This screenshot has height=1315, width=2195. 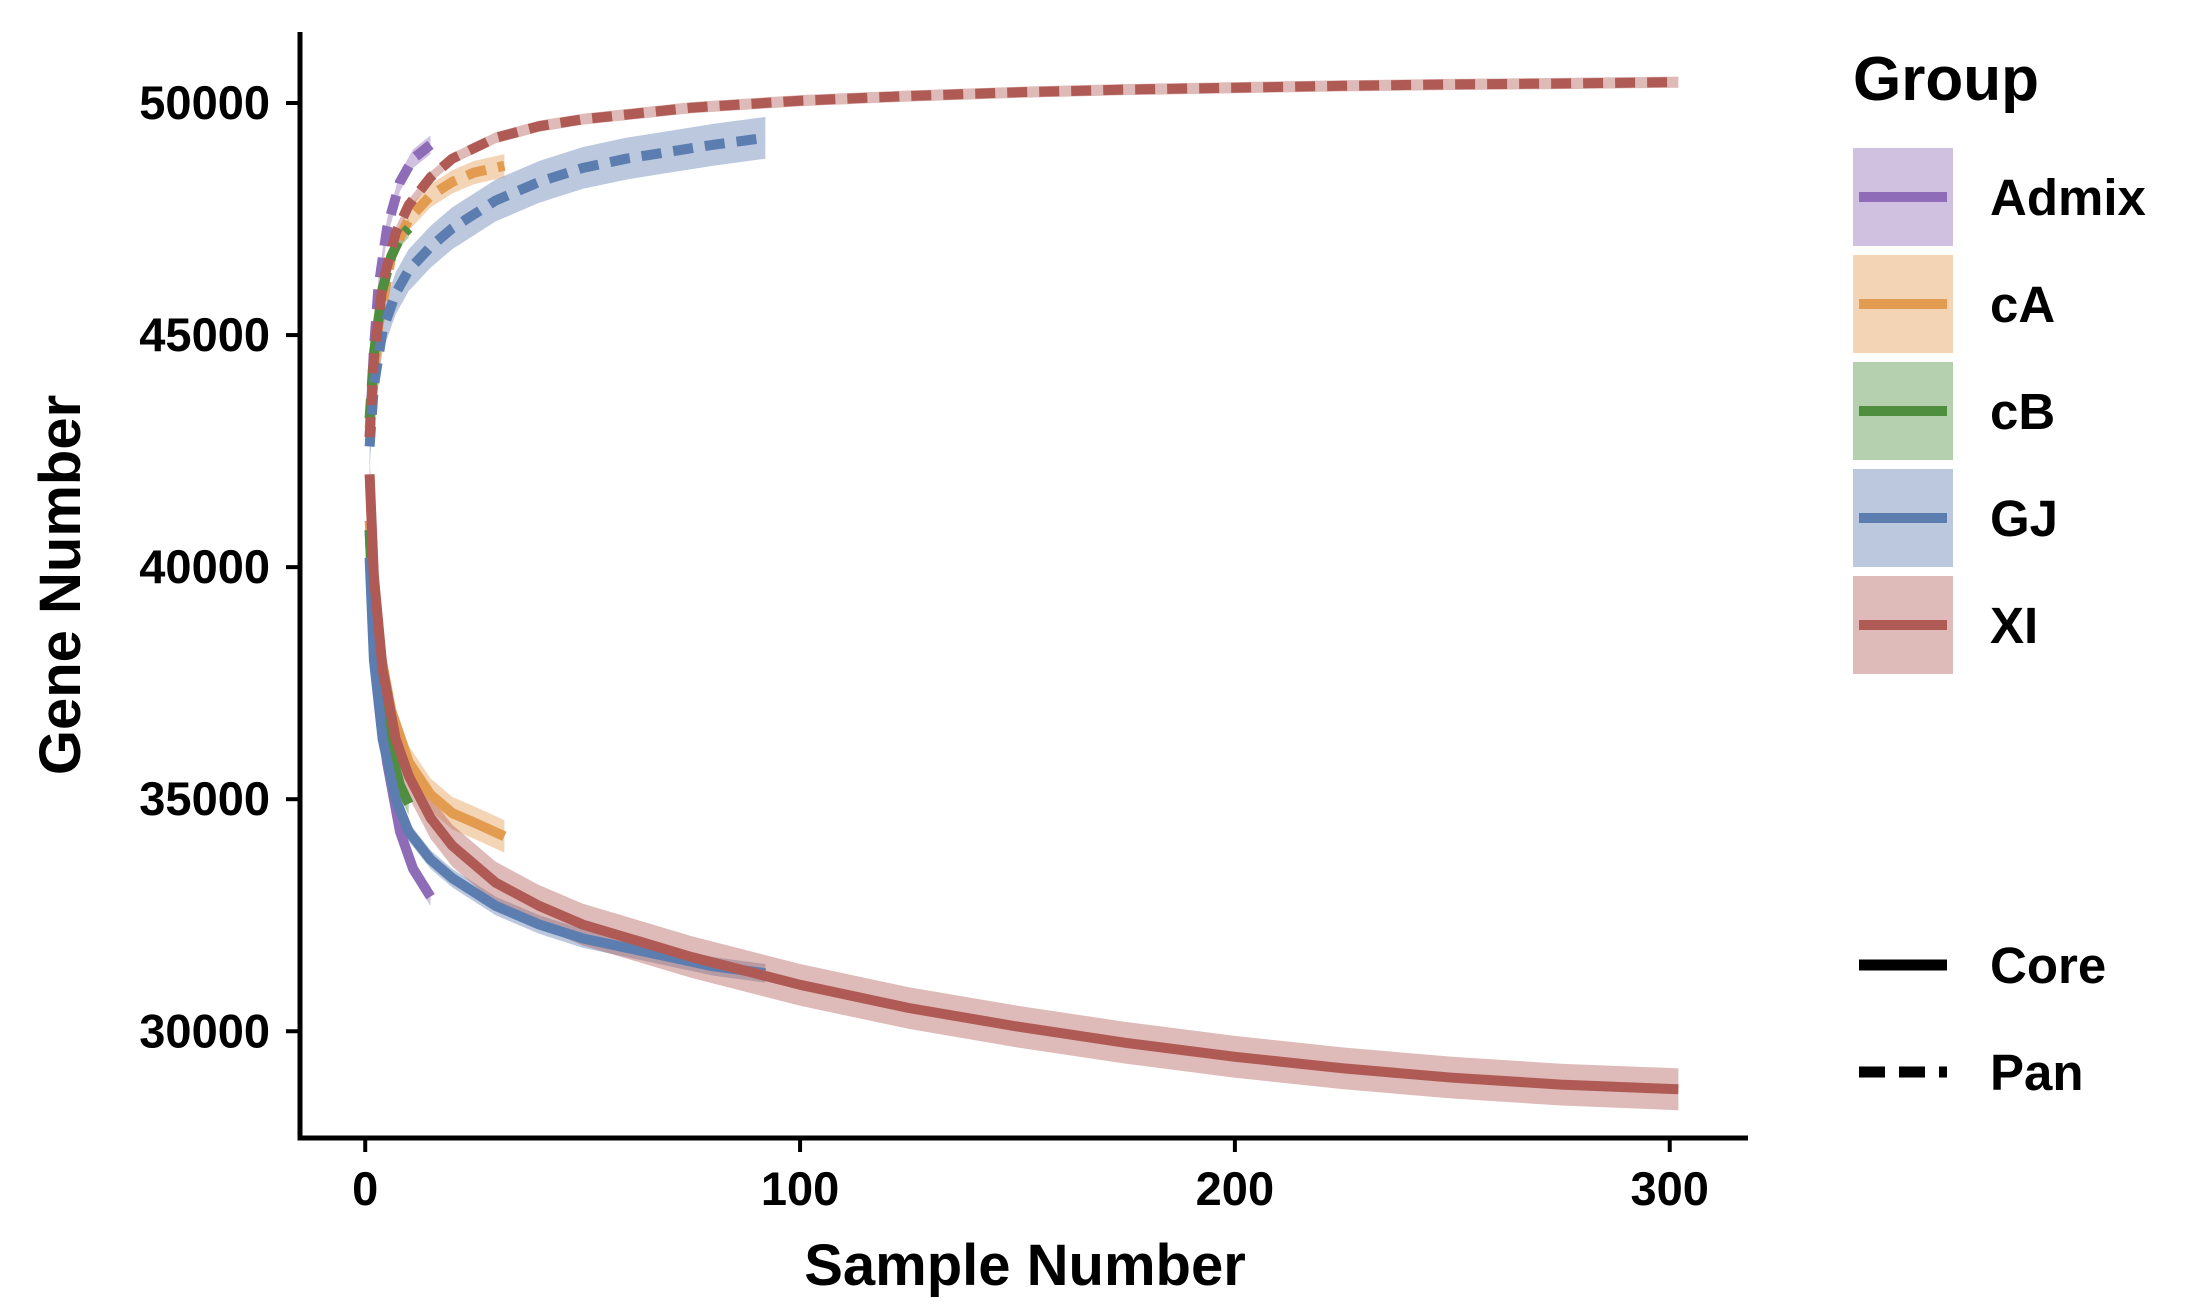 I want to click on legend-label: Pan, so click(x=2037, y=1072).